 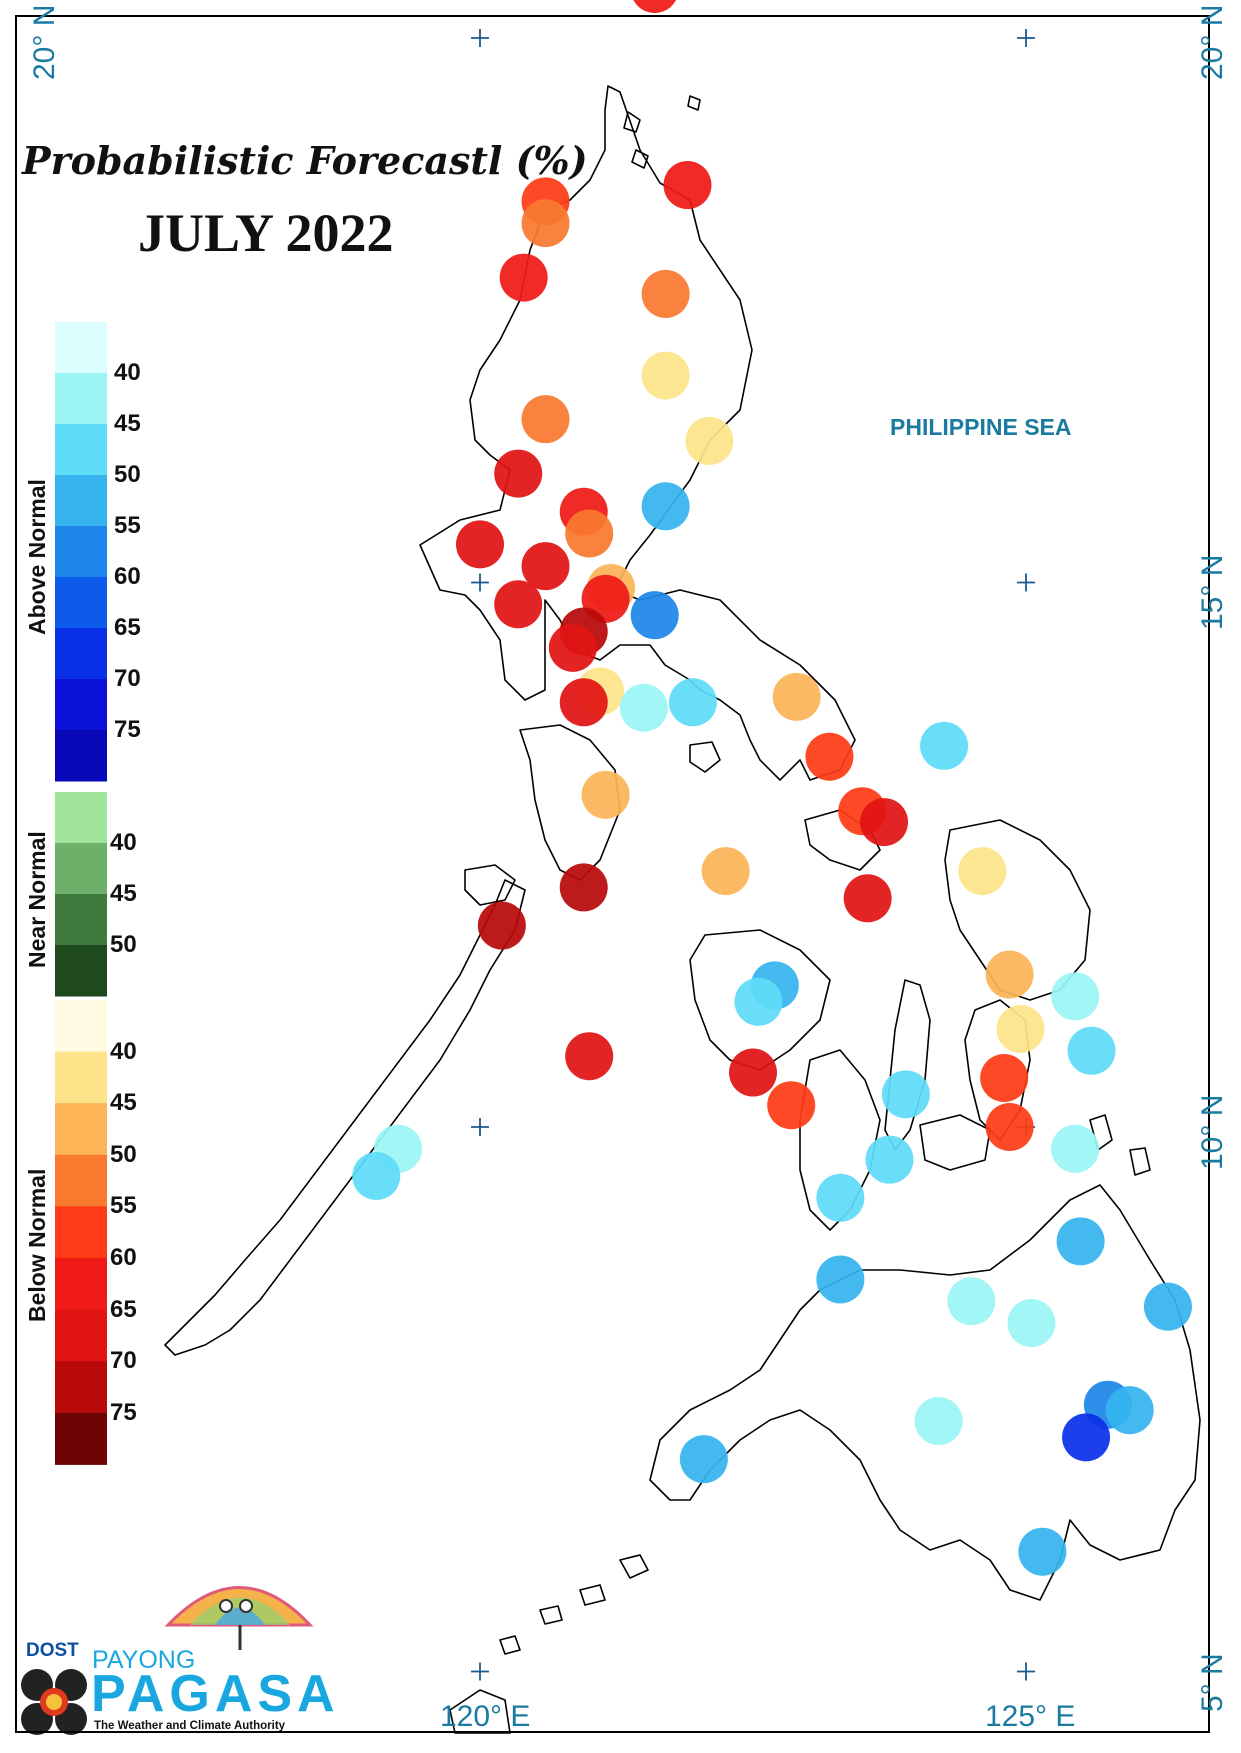 What do you see at coordinates (127, 372) in the screenshot?
I see `legend-tick-above-normal: 40` at bounding box center [127, 372].